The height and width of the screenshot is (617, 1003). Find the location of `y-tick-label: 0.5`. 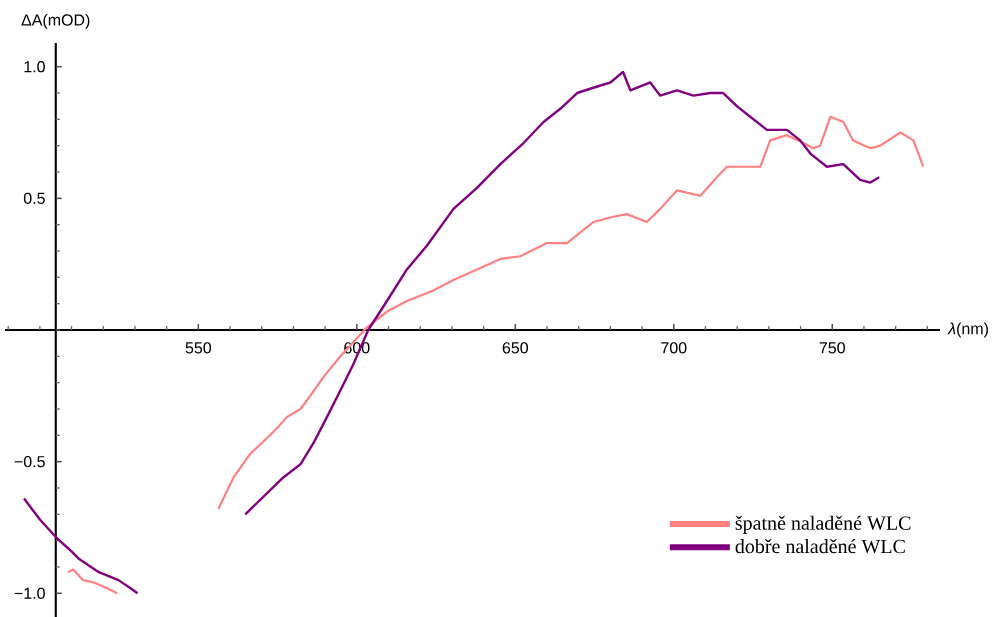

y-tick-label: 0.5 is located at coordinates (34, 198).